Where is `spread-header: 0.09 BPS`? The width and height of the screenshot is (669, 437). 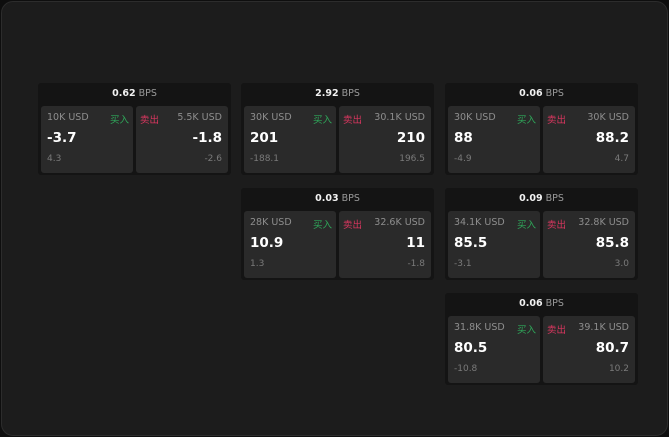 spread-header: 0.09 BPS is located at coordinates (541, 199).